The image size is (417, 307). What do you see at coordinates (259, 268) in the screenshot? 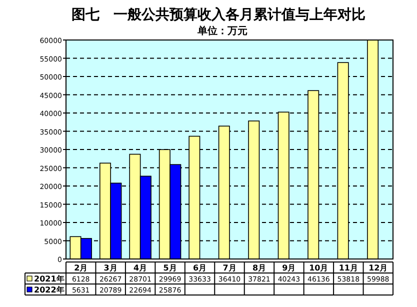
I see `x-tick-label: 8月` at bounding box center [259, 268].